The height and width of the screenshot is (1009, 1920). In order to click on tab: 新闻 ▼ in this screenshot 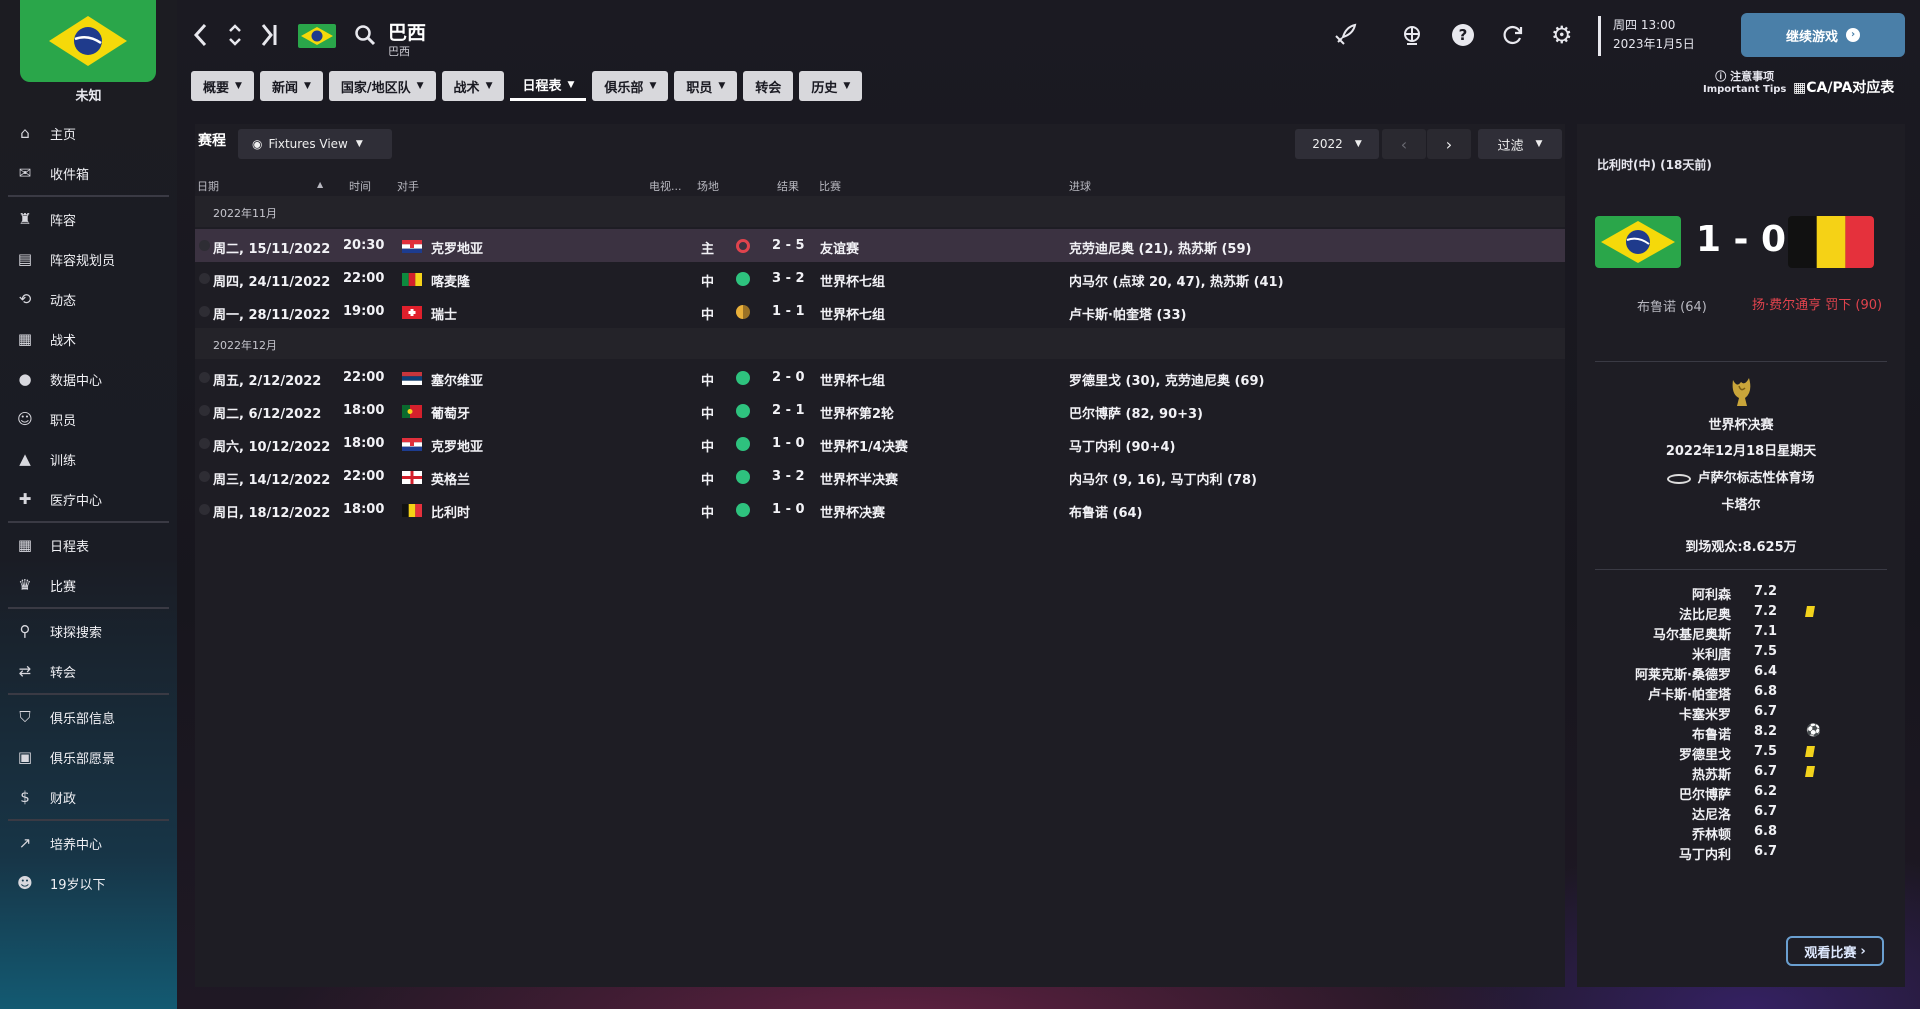, I will do `click(291, 86)`.